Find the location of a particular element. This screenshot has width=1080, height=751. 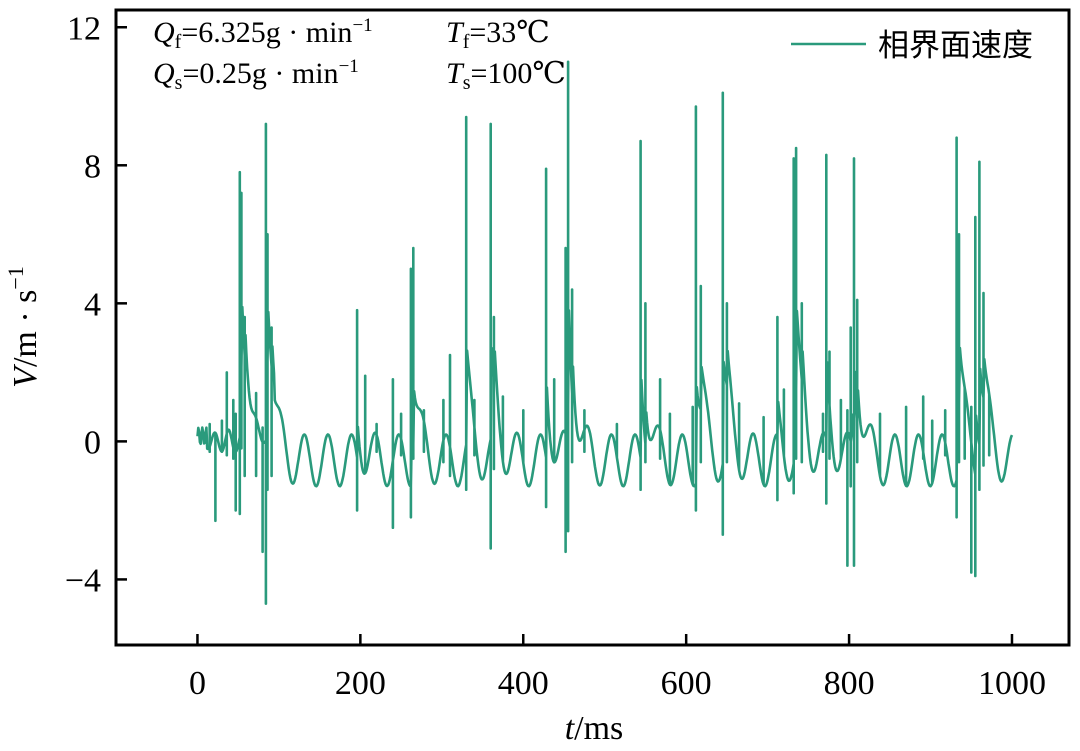

x-axis-label: t/ms is located at coordinates (594, 728).